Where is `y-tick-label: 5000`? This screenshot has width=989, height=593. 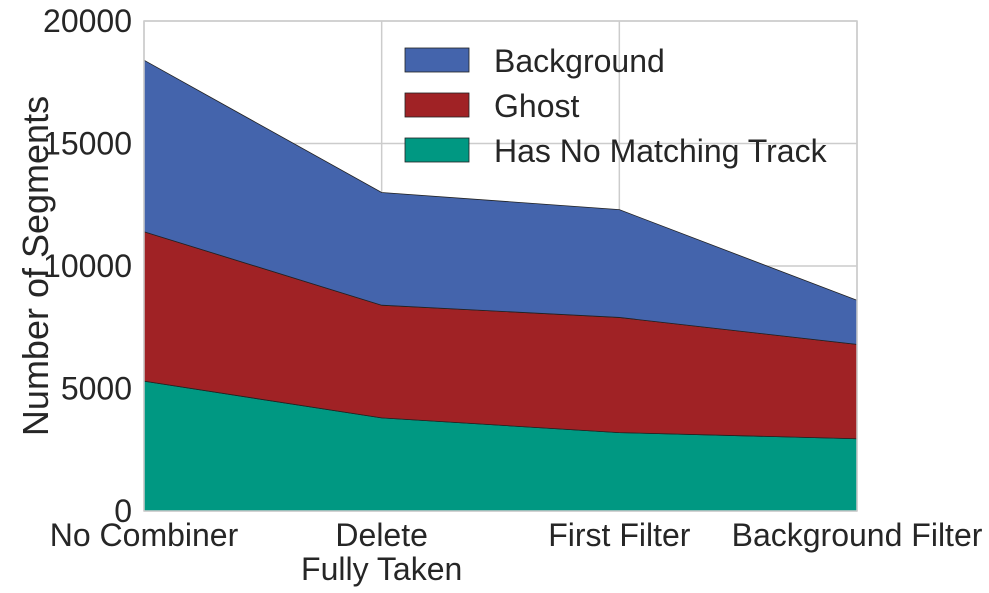
y-tick-label: 5000 is located at coordinates (96, 389).